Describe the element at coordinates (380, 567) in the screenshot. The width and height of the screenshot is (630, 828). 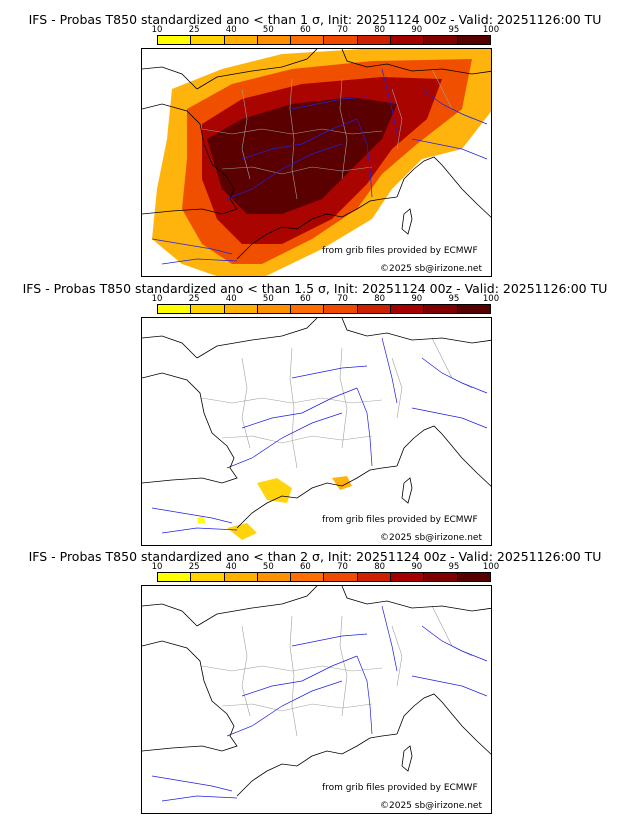
I see `legend-tick: 80` at that location.